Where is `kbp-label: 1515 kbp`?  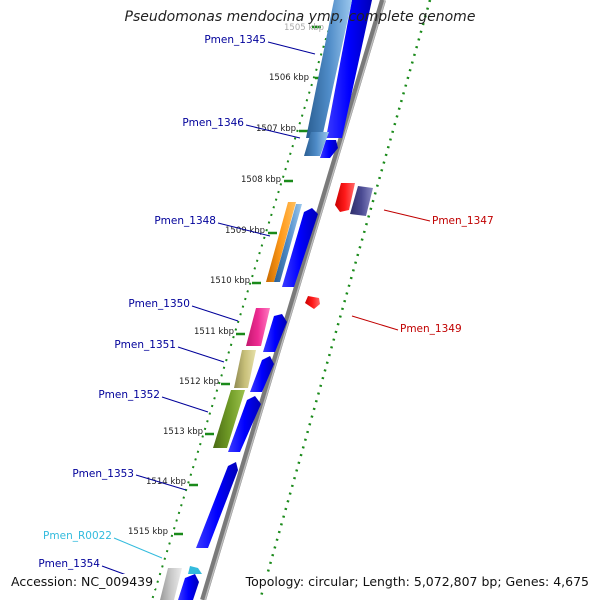
kbp-label: 1515 kbp is located at coordinates (148, 532).